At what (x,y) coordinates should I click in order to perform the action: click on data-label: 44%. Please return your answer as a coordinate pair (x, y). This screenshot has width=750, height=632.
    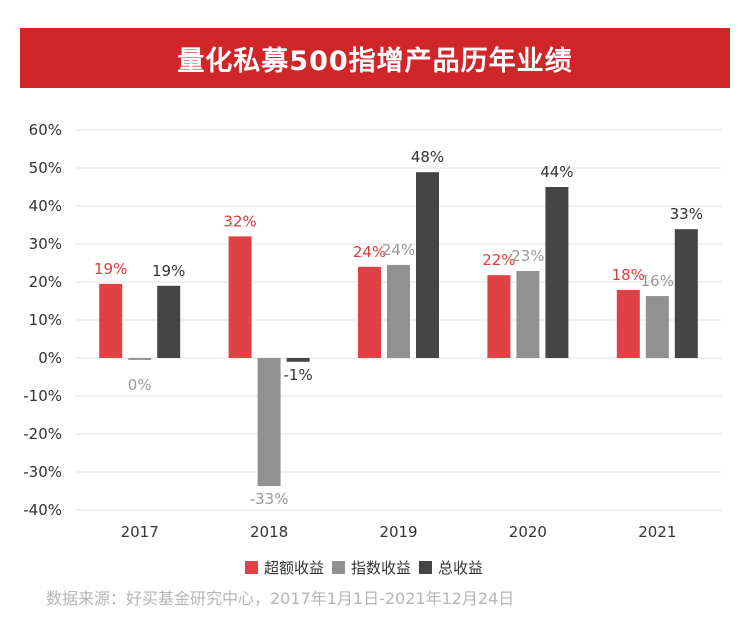
    Looking at the image, I should click on (556, 172).